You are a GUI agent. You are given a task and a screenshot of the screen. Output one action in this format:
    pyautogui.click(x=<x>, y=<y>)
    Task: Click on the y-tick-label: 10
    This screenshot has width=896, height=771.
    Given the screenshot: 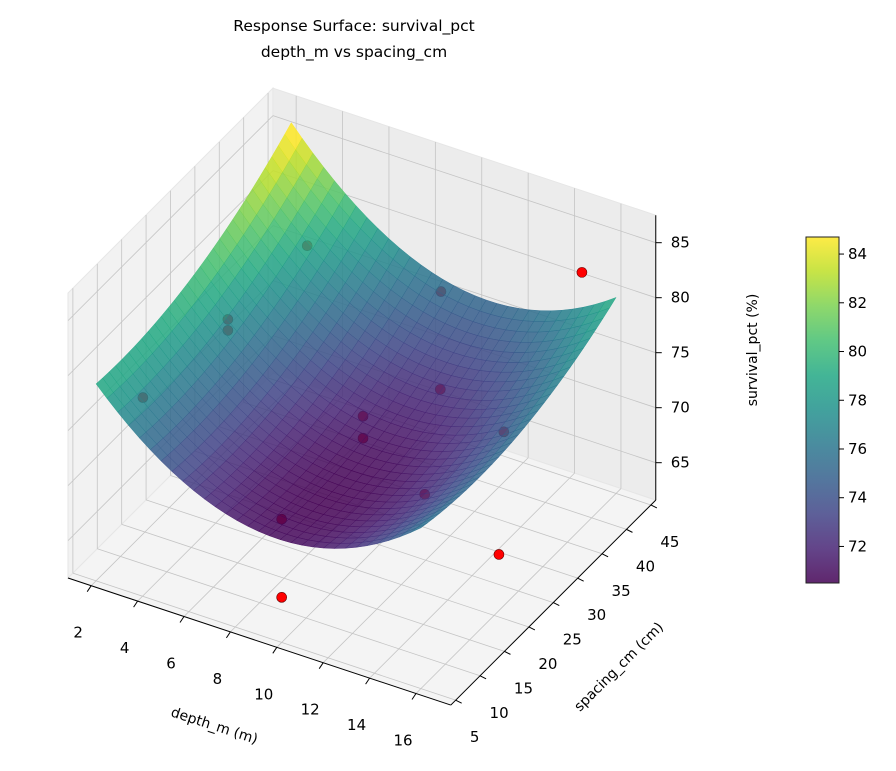 What is the action you would take?
    pyautogui.click(x=499, y=713)
    